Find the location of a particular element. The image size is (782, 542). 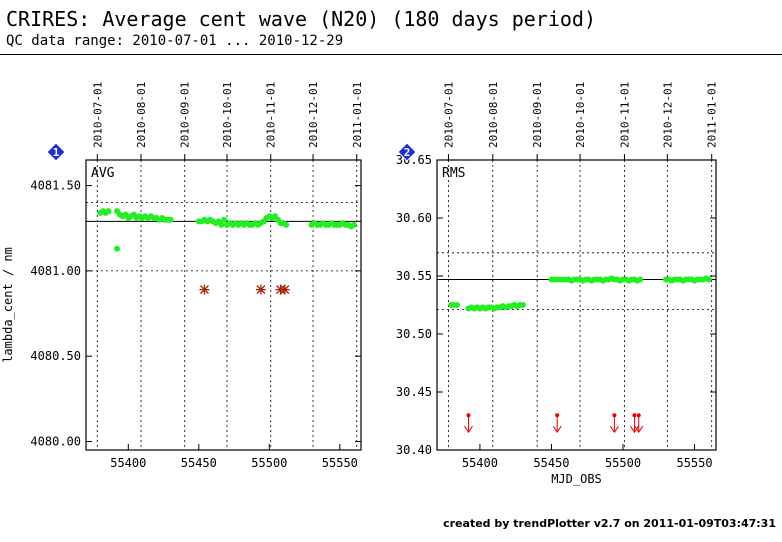

y-tick-label: 30.50 is located at coordinates (414, 334).